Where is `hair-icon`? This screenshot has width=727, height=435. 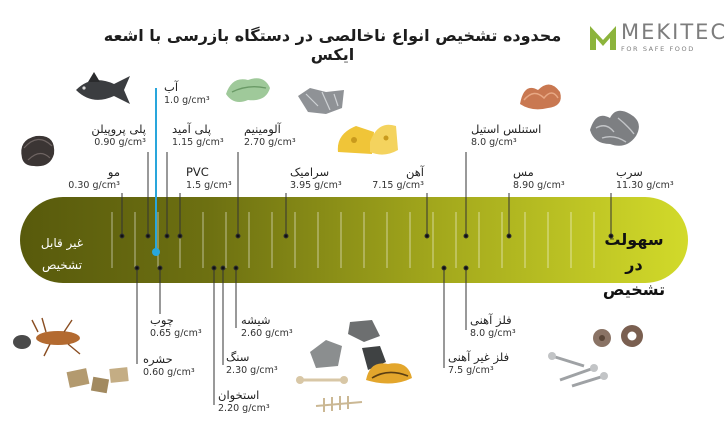
hair-icon is located at coordinates (38, 151).